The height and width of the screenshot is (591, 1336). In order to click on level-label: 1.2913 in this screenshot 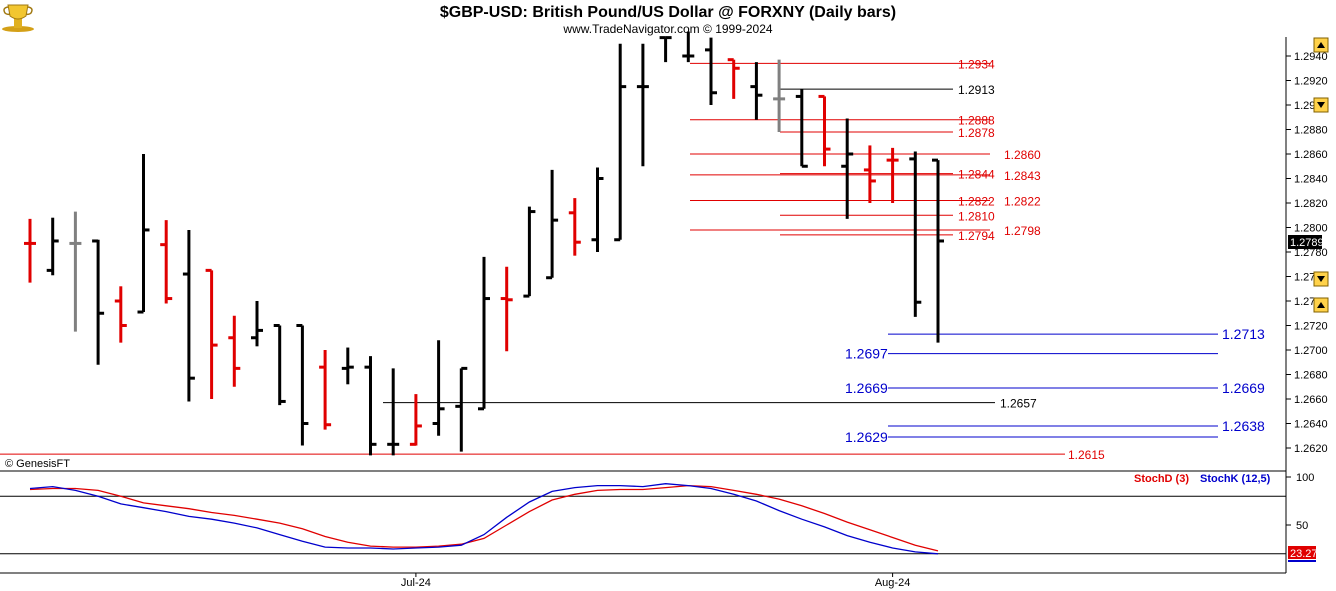, I will do `click(976, 90)`.